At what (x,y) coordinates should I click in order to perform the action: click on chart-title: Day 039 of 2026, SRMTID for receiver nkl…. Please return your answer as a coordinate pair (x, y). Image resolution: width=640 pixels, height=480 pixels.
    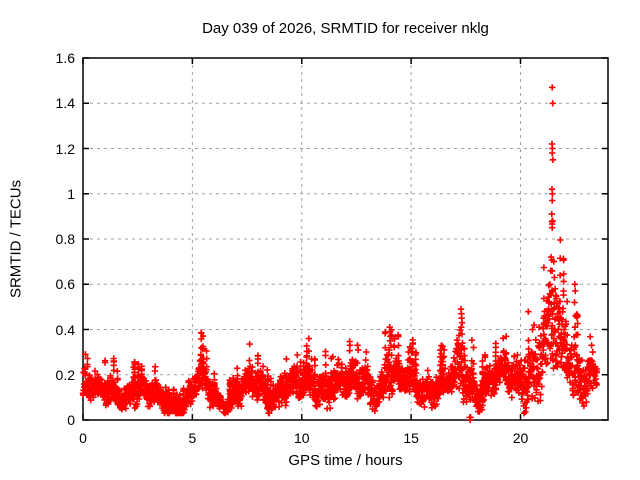
    Looking at the image, I should click on (345, 28).